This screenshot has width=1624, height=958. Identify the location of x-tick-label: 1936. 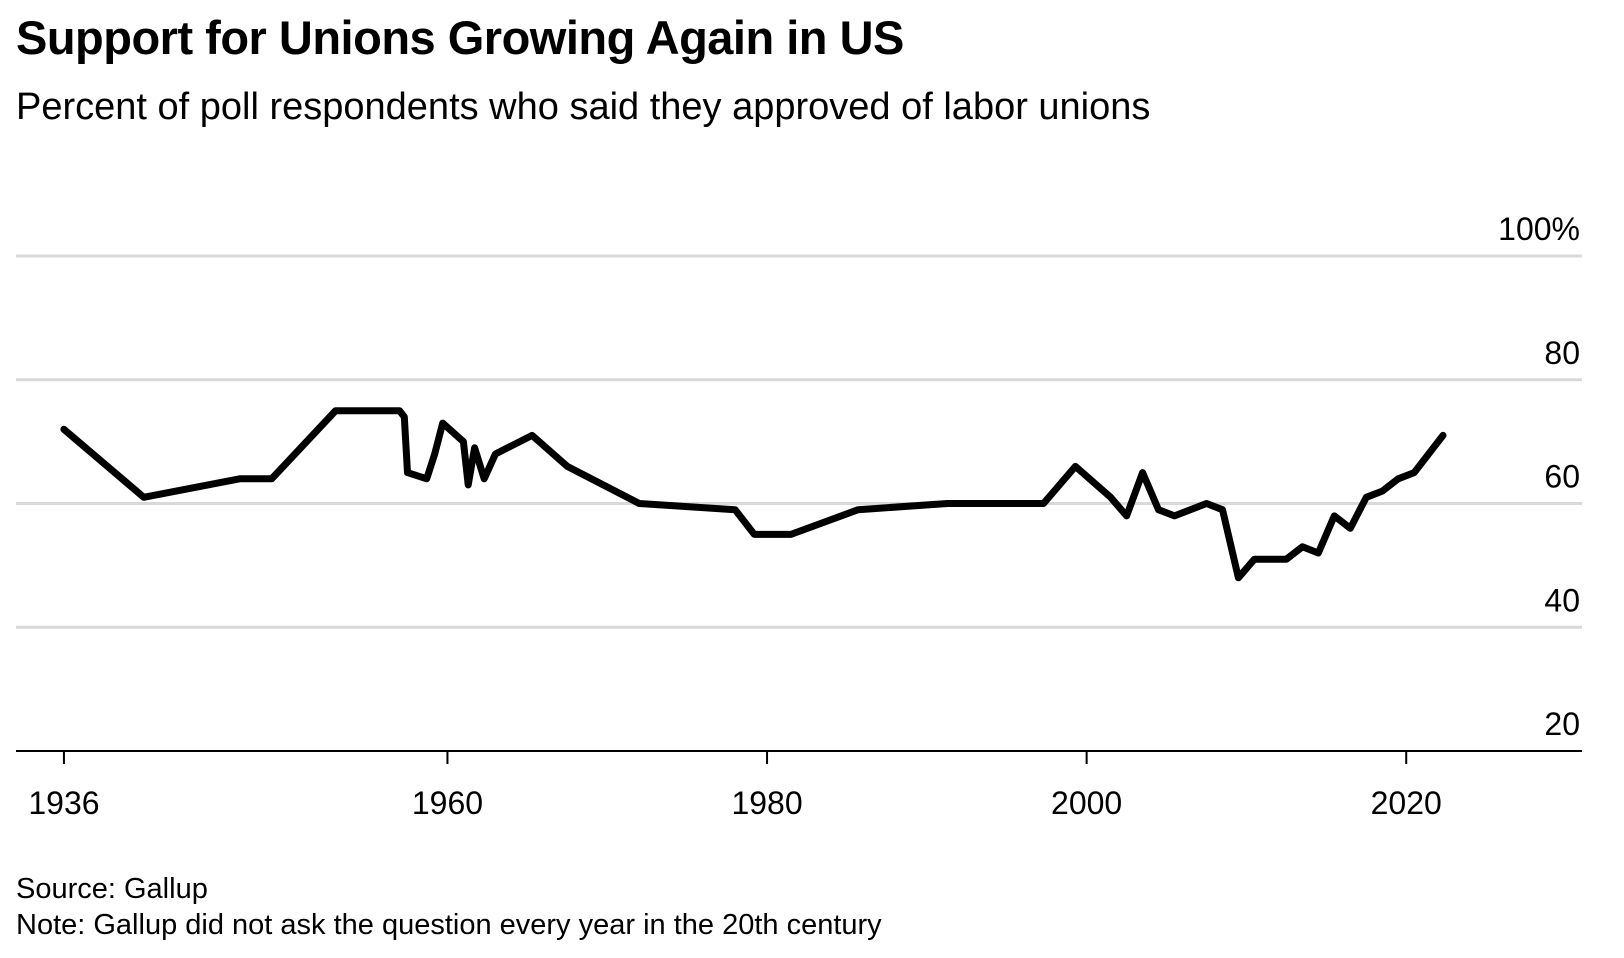
(63, 803).